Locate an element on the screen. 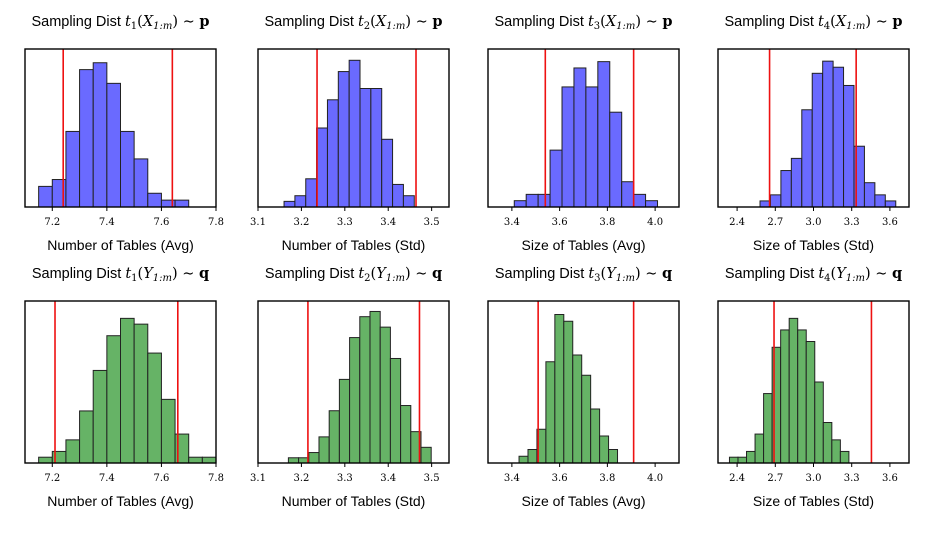 The width and height of the screenshot is (934, 534). x-tick-label: 2.4 is located at coordinates (737, 222).